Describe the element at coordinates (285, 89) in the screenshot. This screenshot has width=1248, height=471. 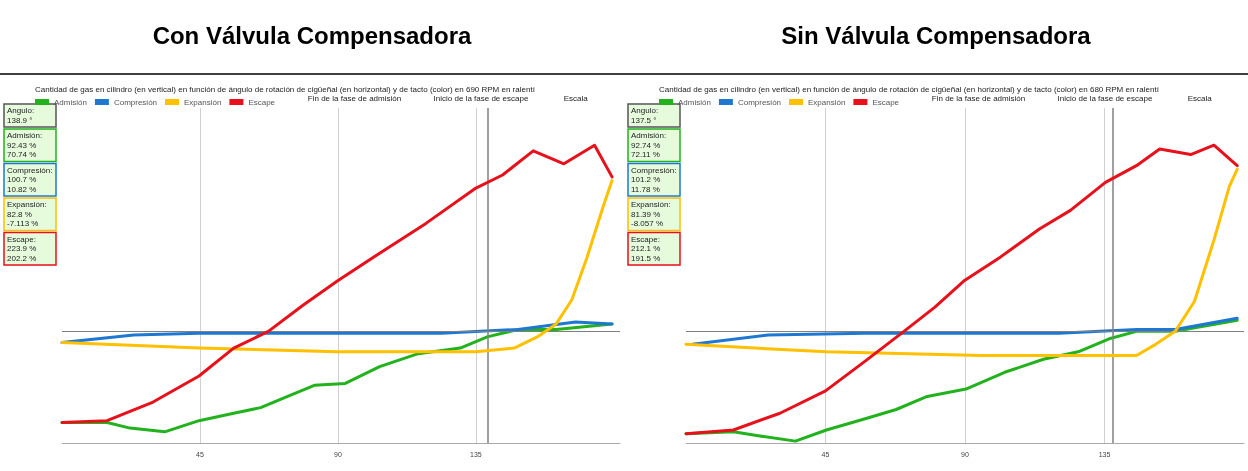
I see `chart-subtitle: Cantidad de gas en cilindro (en vertical) en función de ángulo de rotación de cigüeñal (en horizontal) y de tacto (color) en 690 RPM en ralentí` at that location.